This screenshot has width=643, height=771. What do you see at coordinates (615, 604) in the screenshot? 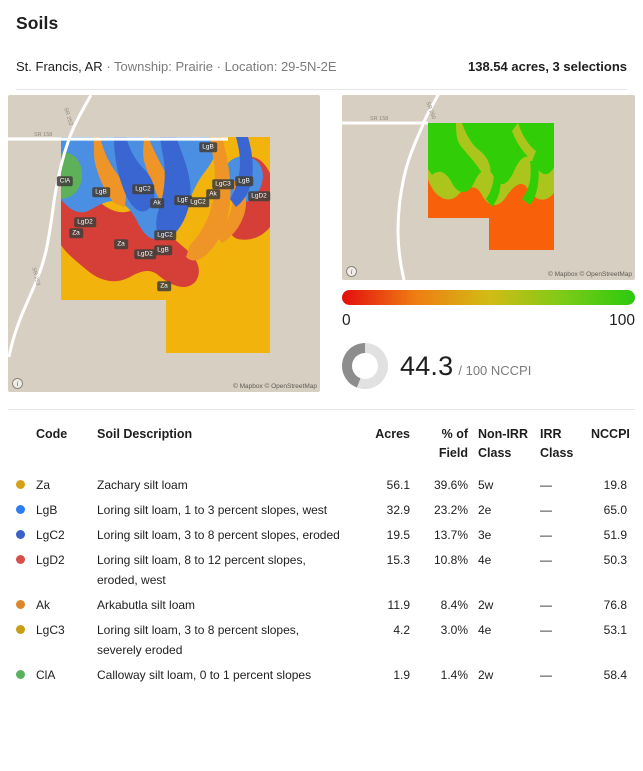
I see `soil-nccpi: 76.8` at bounding box center [615, 604].